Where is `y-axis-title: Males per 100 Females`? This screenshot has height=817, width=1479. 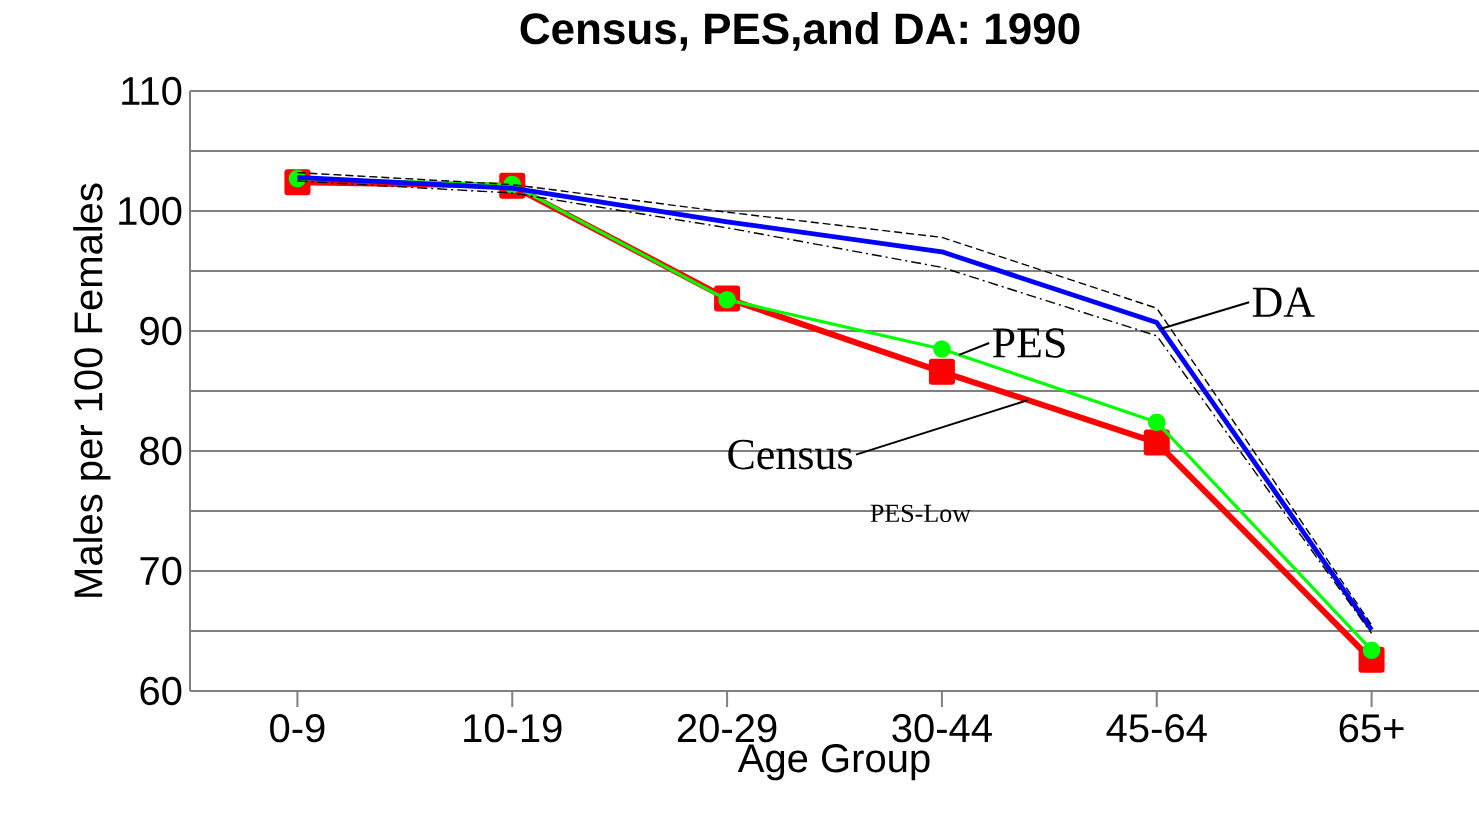
y-axis-title: Males per 100 Females is located at coordinates (92, 390).